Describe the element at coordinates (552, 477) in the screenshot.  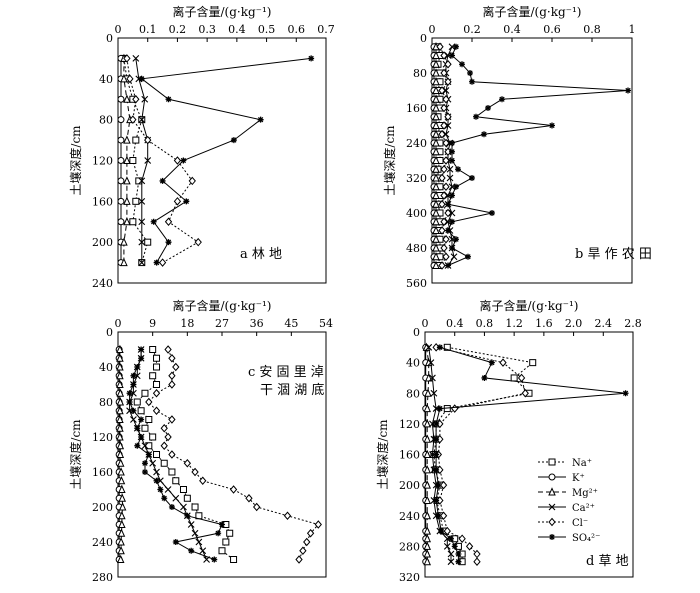
I see `legend-marker-K` at that location.